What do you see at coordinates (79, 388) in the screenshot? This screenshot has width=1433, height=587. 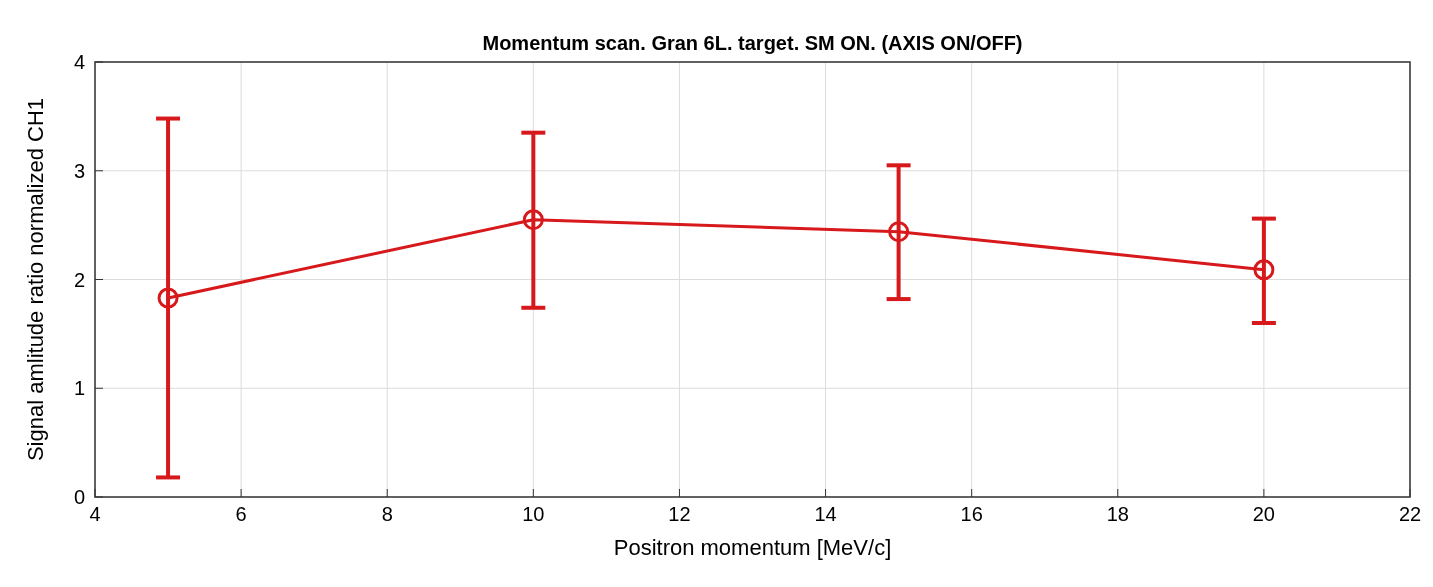 I see `y-tick-label: 1` at bounding box center [79, 388].